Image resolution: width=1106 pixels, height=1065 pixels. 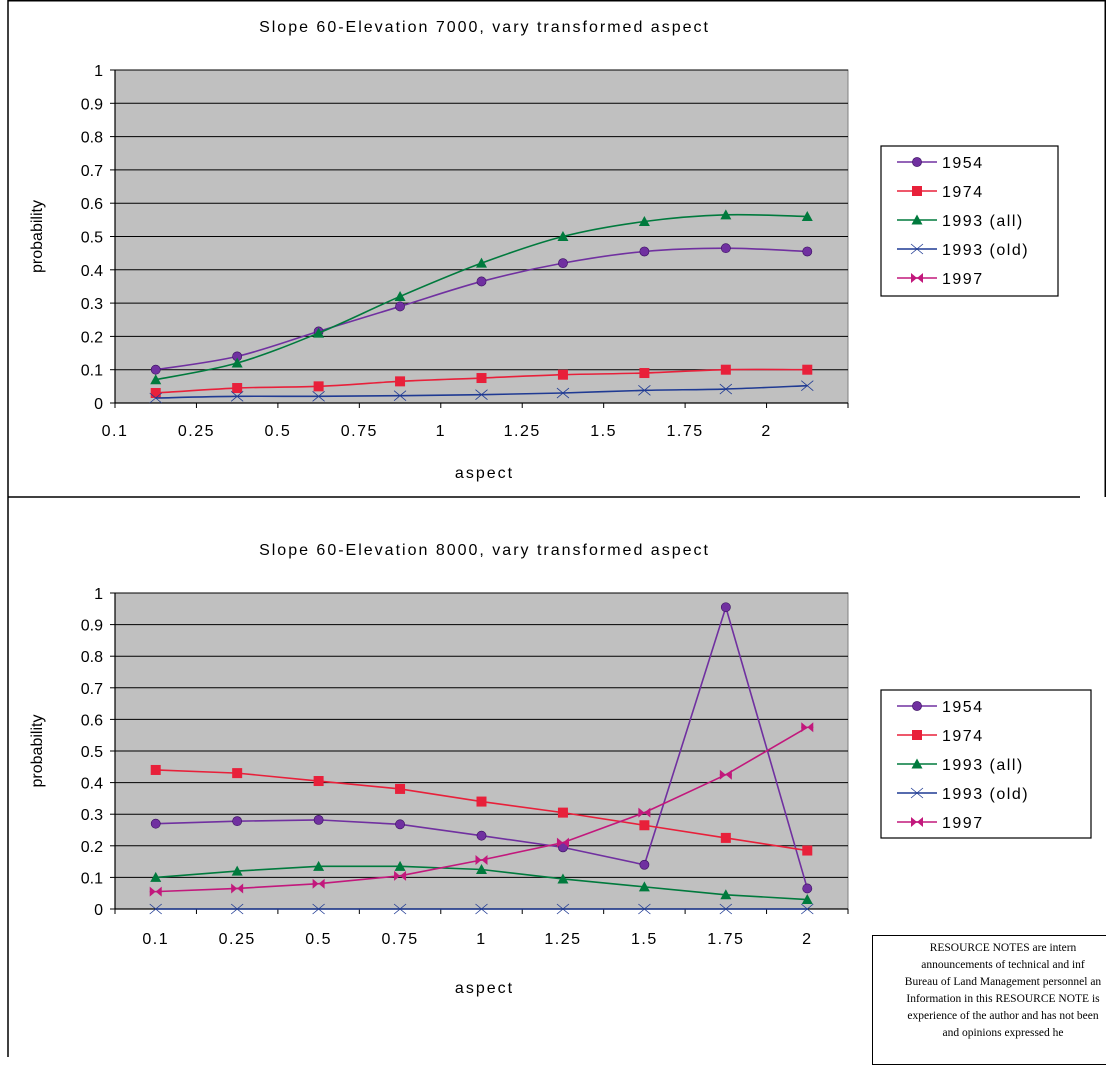 I want to click on y-tick-label: 0.9, so click(x=92, y=104).